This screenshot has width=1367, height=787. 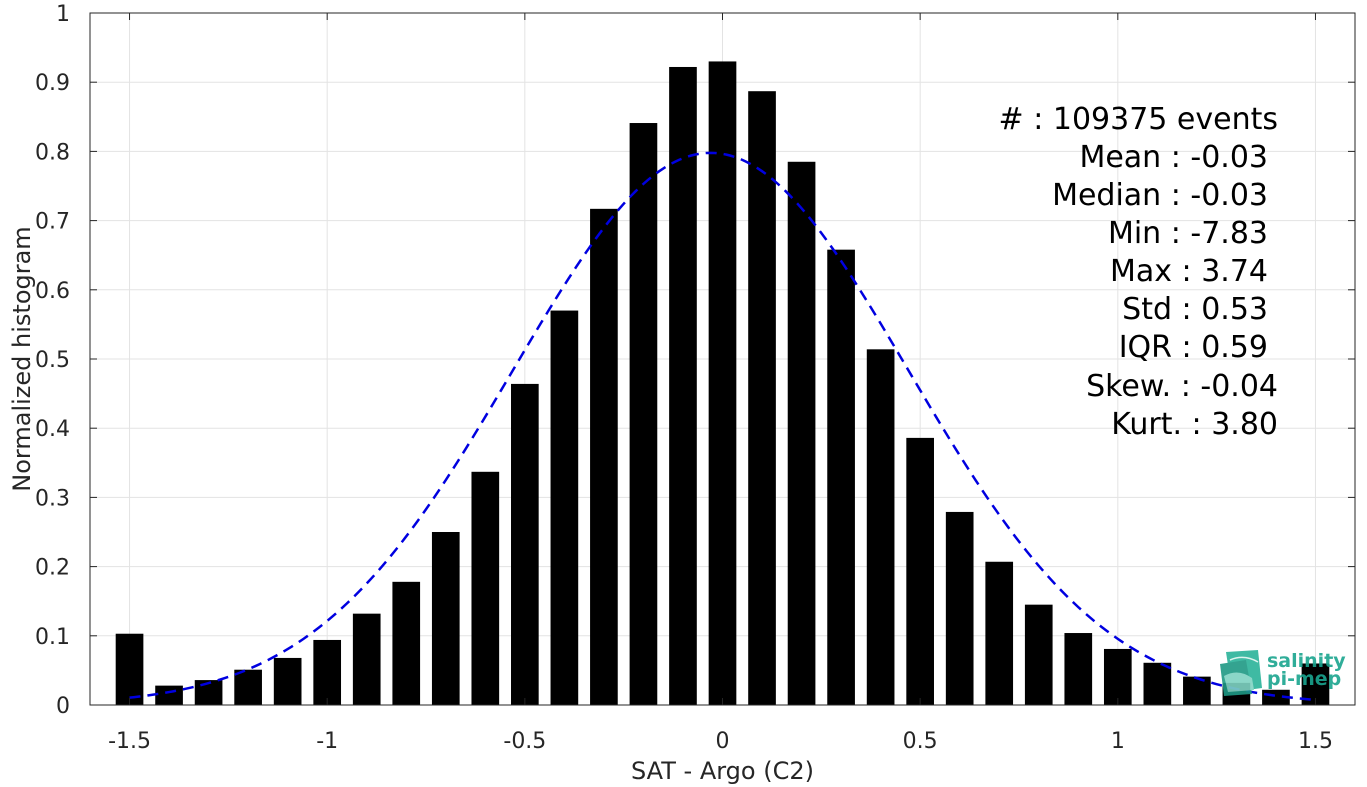 What do you see at coordinates (723, 741) in the screenshot?
I see `x-tick-label-3: 0` at bounding box center [723, 741].